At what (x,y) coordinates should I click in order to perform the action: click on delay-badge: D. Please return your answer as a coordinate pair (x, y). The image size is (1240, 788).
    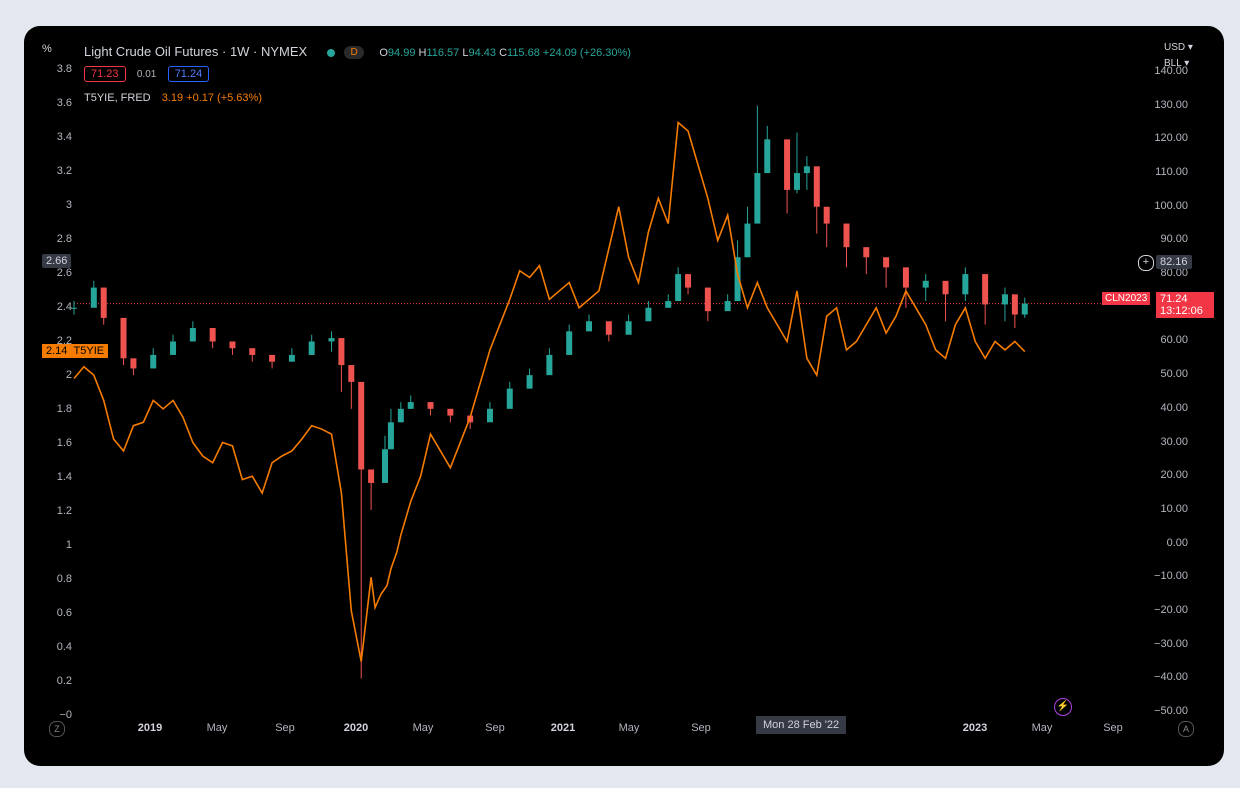
    Looking at the image, I should click on (354, 53).